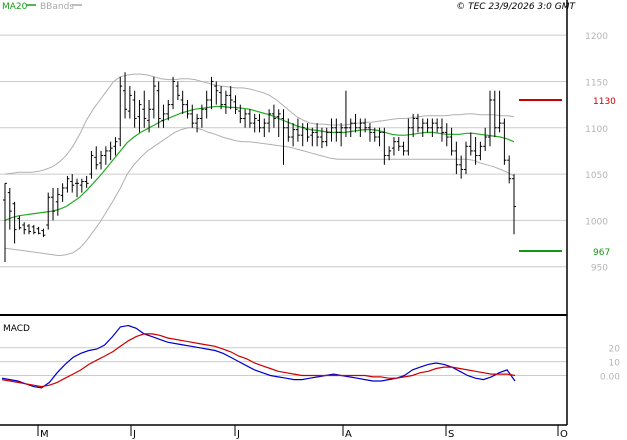 The width and height of the screenshot is (627, 440). What do you see at coordinates (516, 7) in the screenshot?
I see `copyright-text: © TEC 23/9/2026 3:0 GMT` at bounding box center [516, 7].